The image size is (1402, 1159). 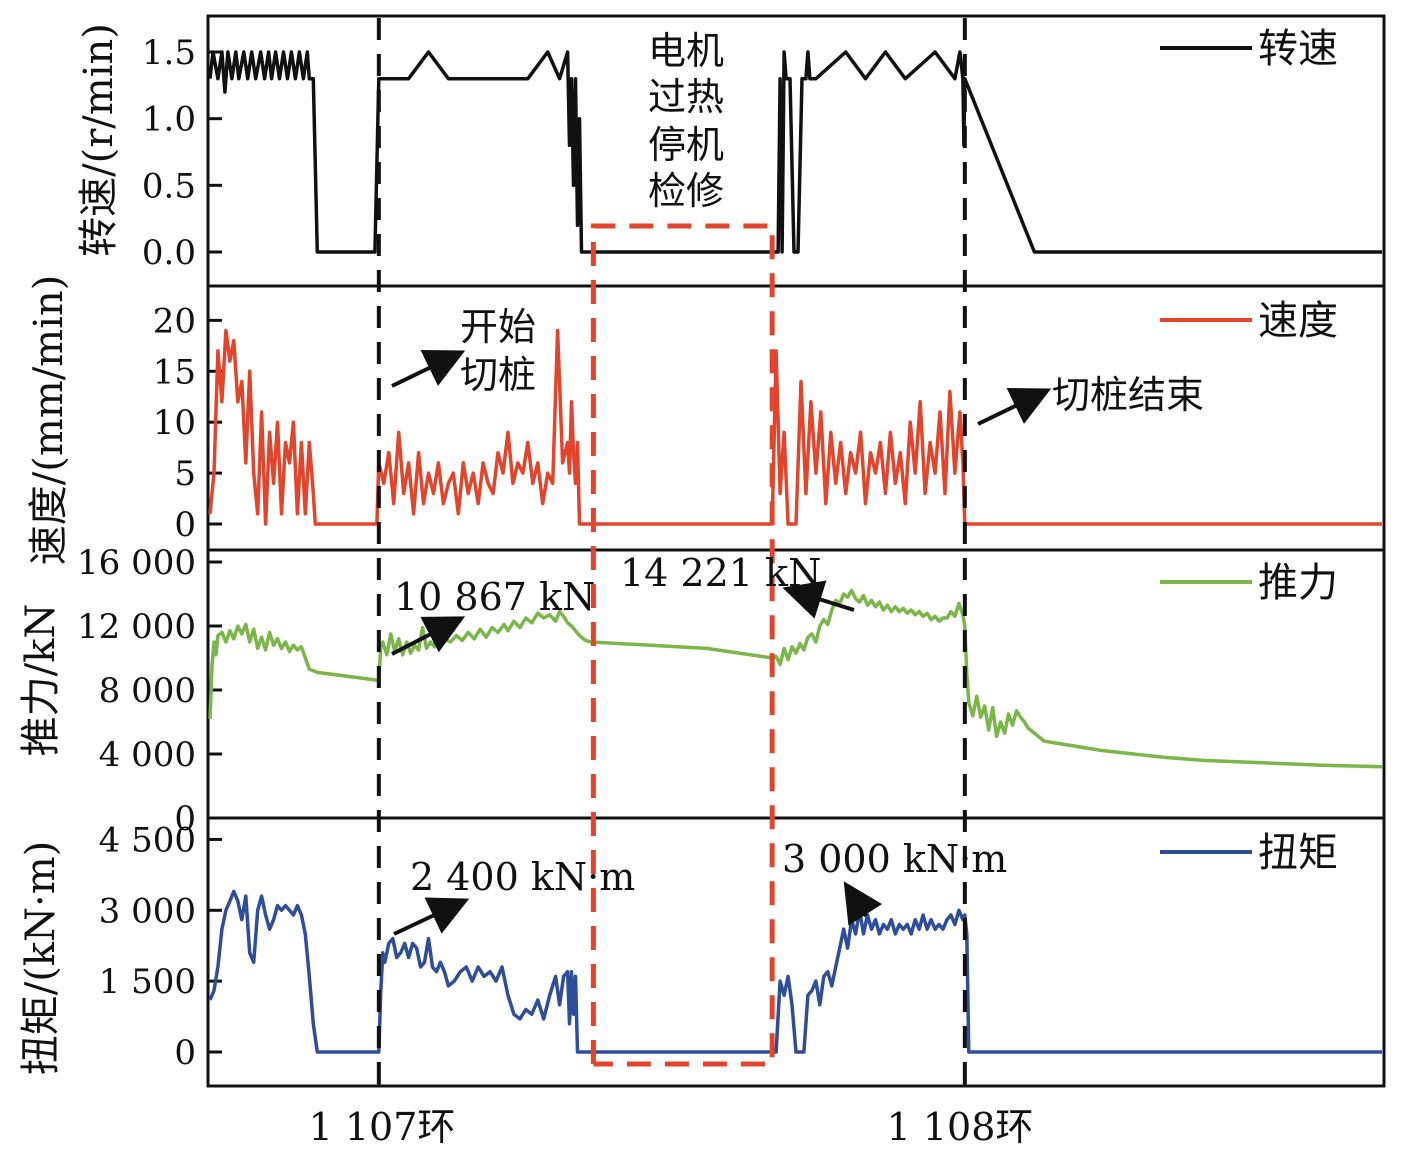 What do you see at coordinates (428, 636) in the screenshot?
I see `arrow-thrust-a` at bounding box center [428, 636].